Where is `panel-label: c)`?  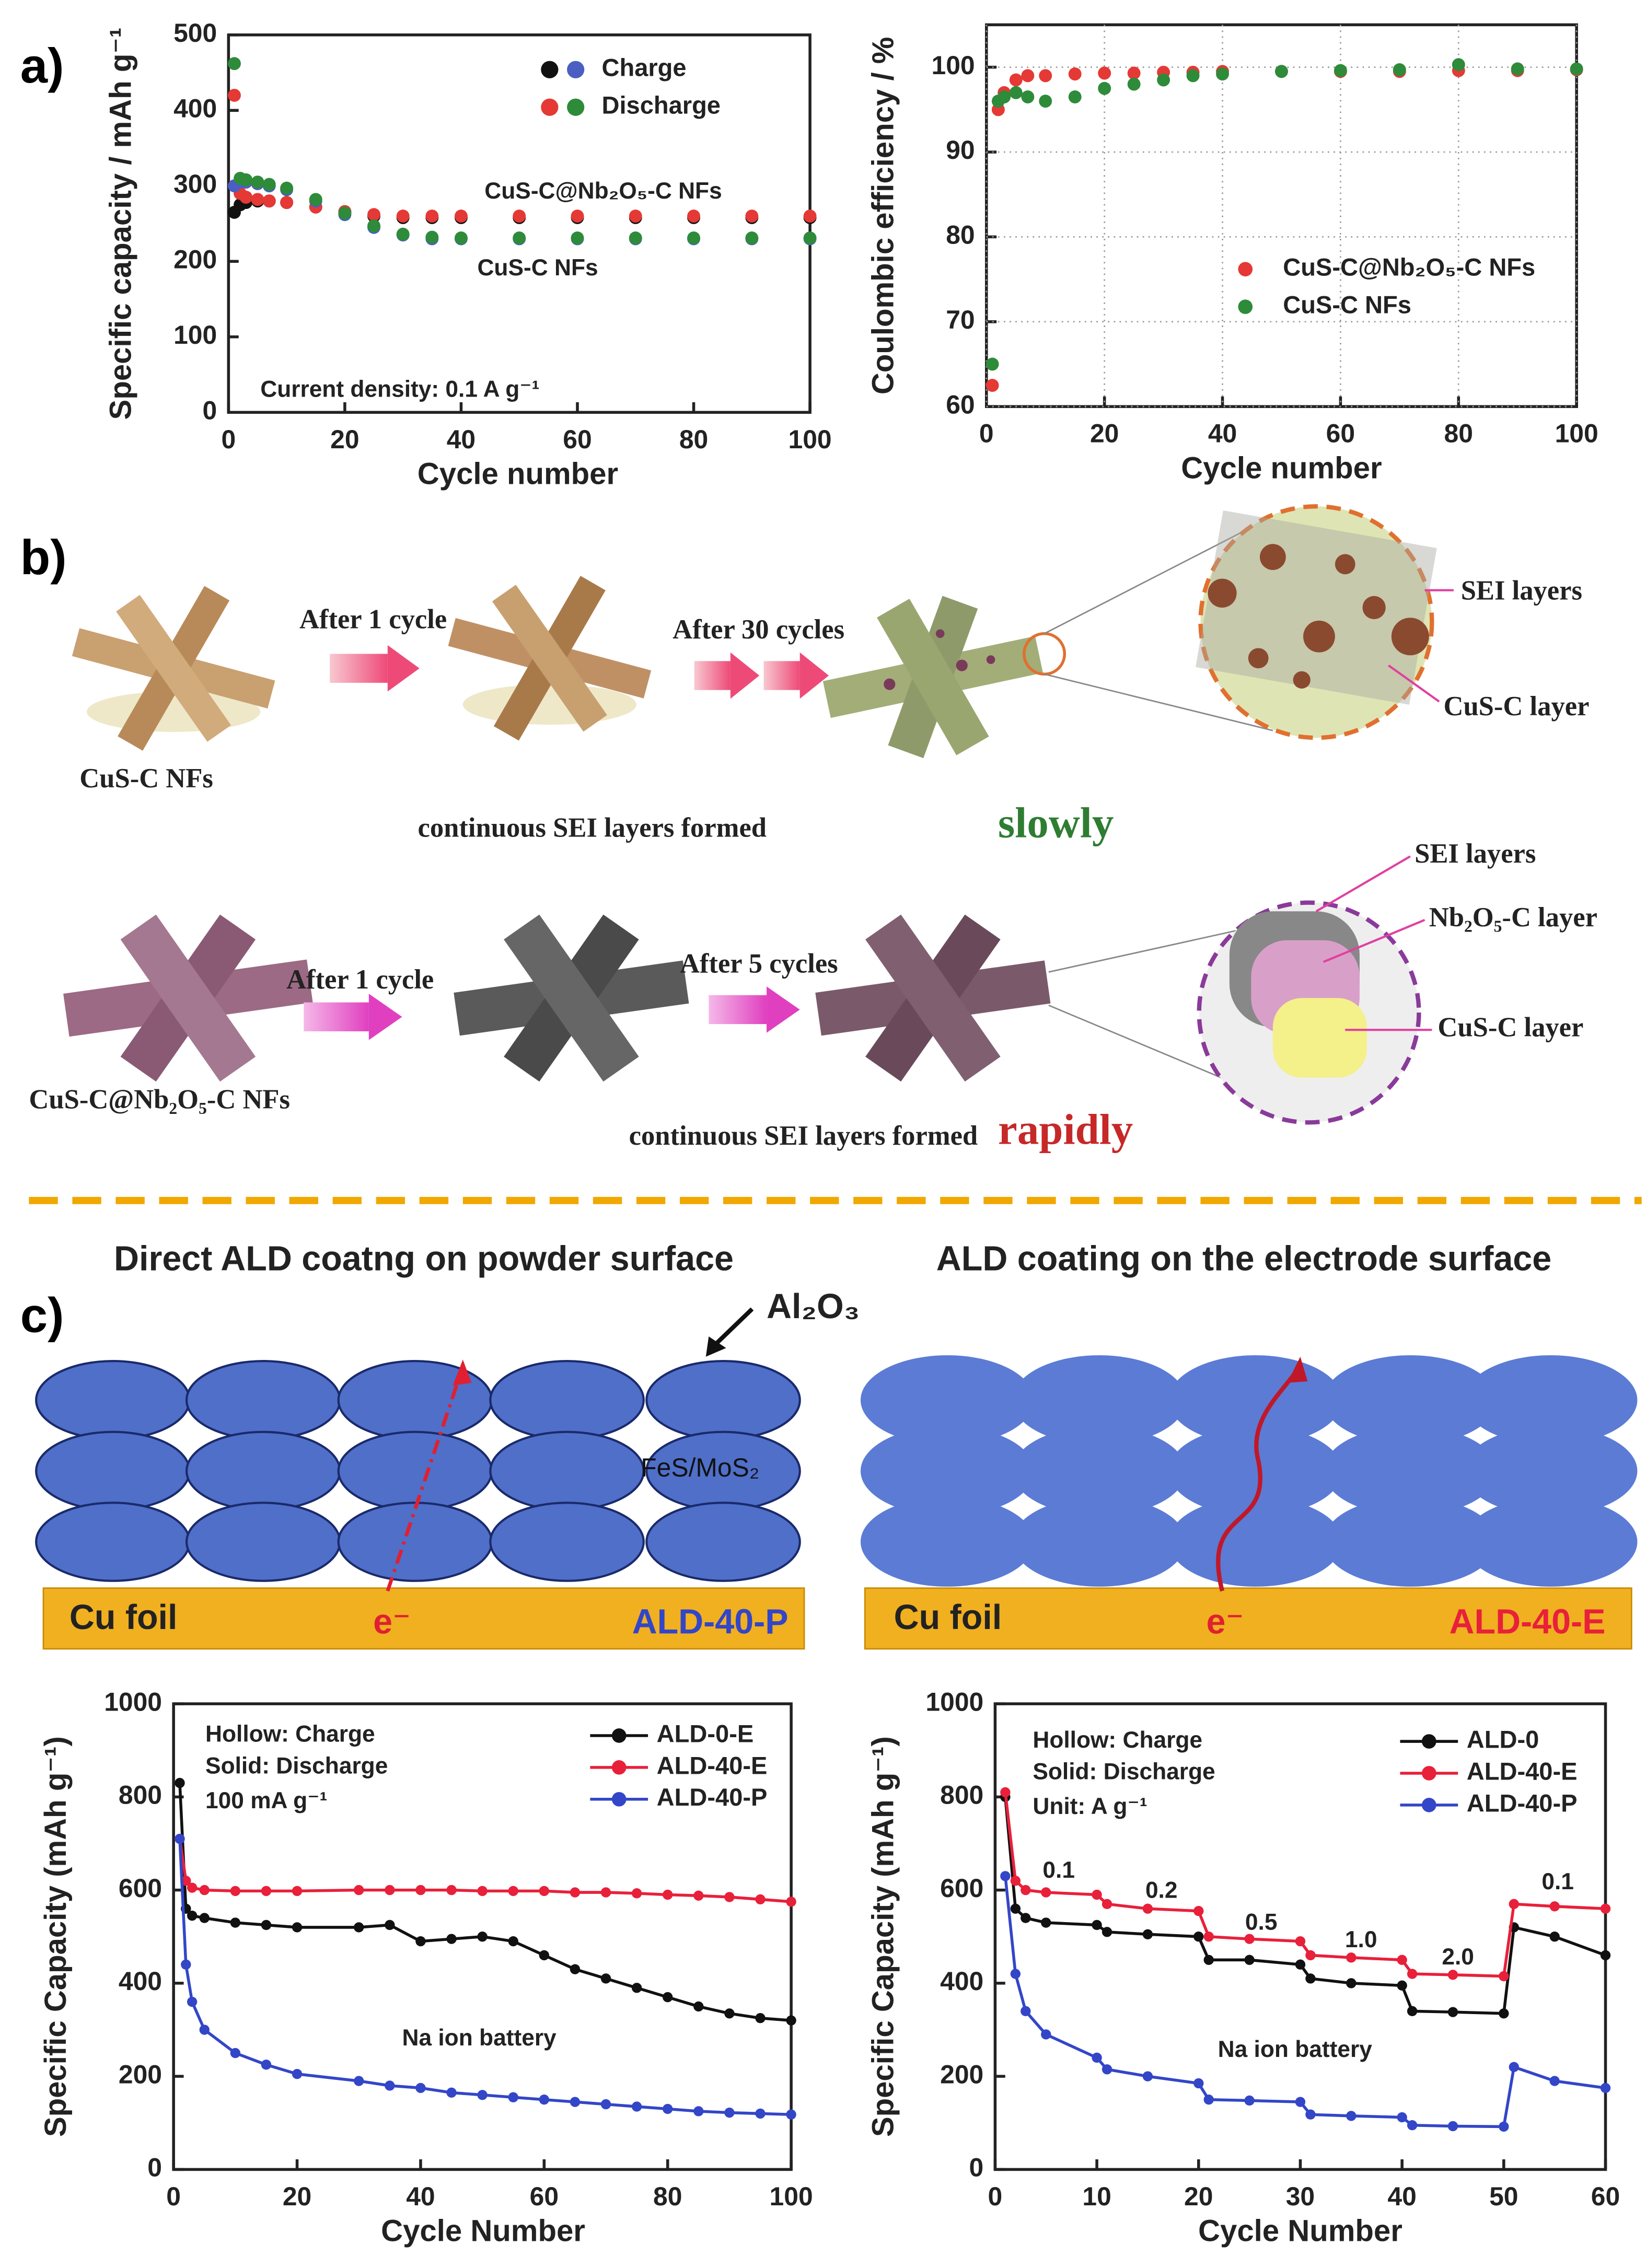
panel-label: c) is located at coordinates (42, 1315).